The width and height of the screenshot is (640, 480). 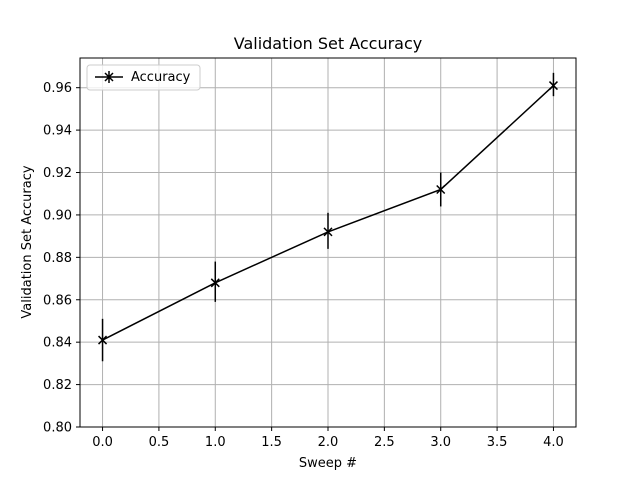 I want to click on legend-label: Accuracy, so click(x=161, y=77).